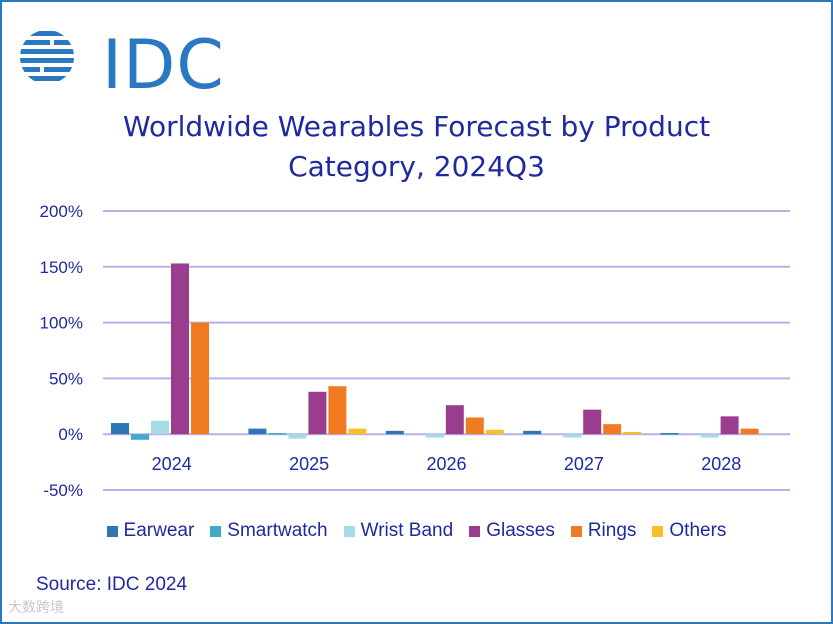  I want to click on logo-text: IDC, so click(163, 65).